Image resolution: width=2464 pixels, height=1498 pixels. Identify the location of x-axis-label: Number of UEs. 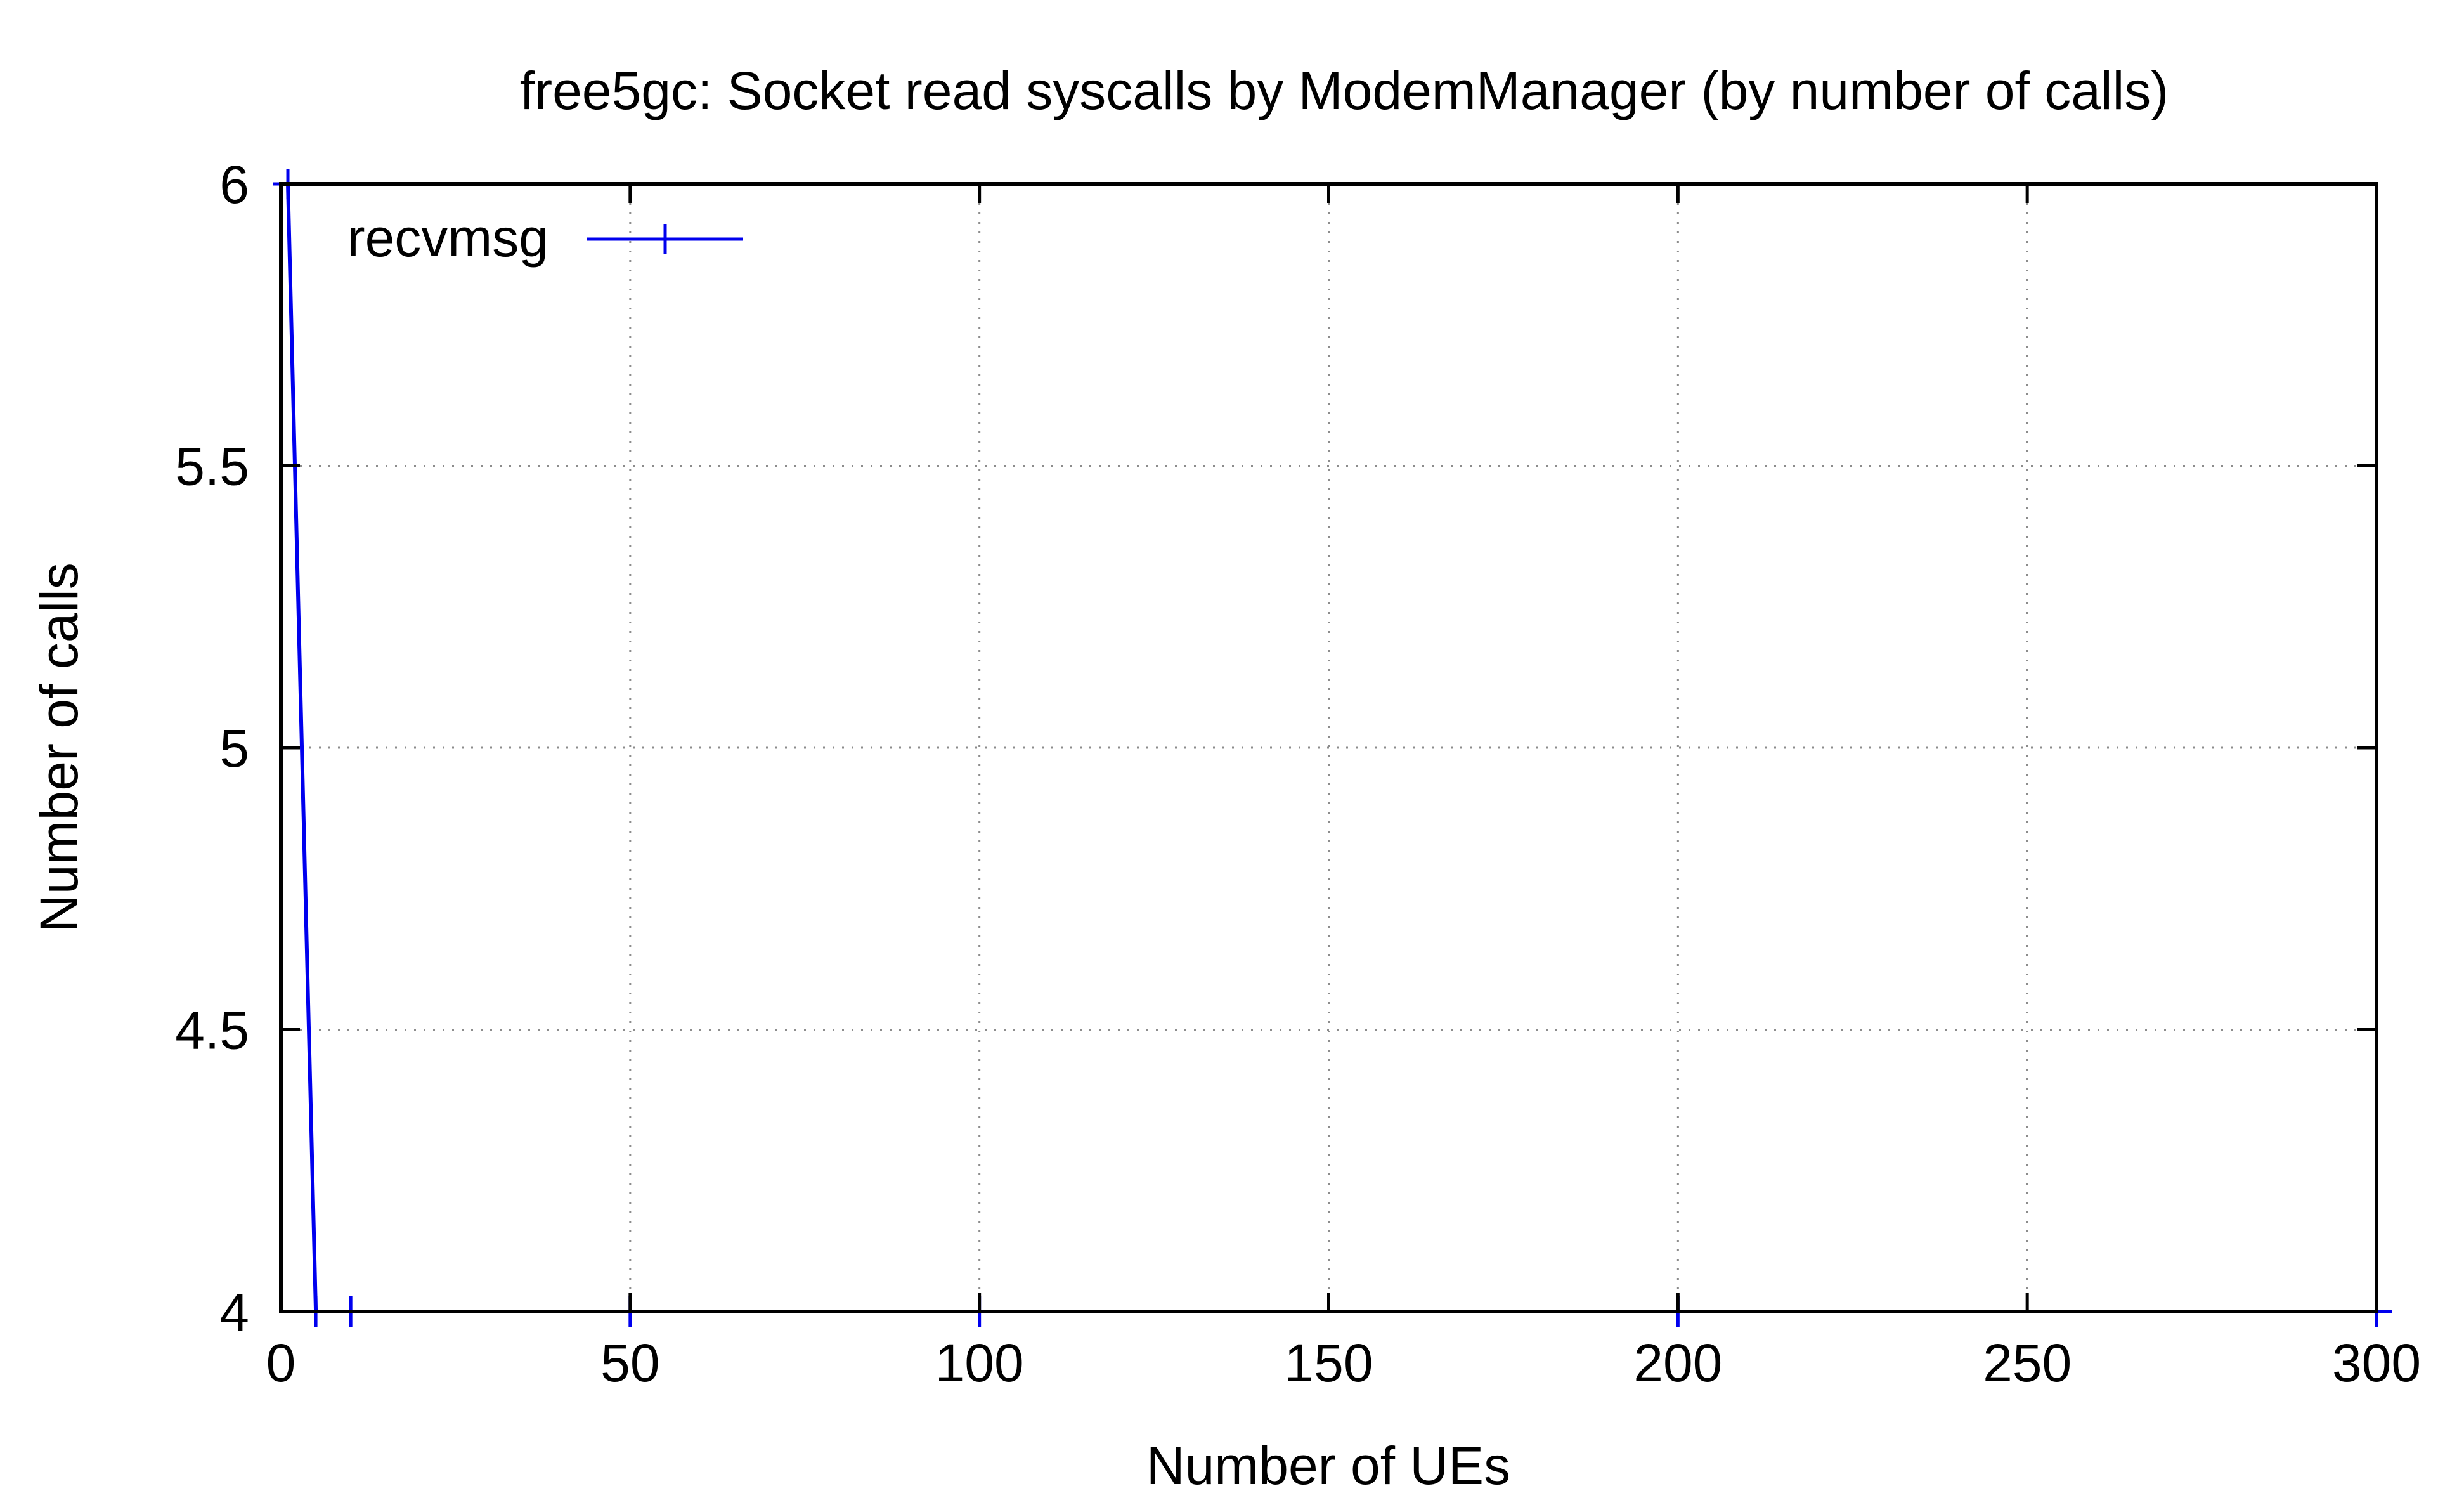
(1328, 1465).